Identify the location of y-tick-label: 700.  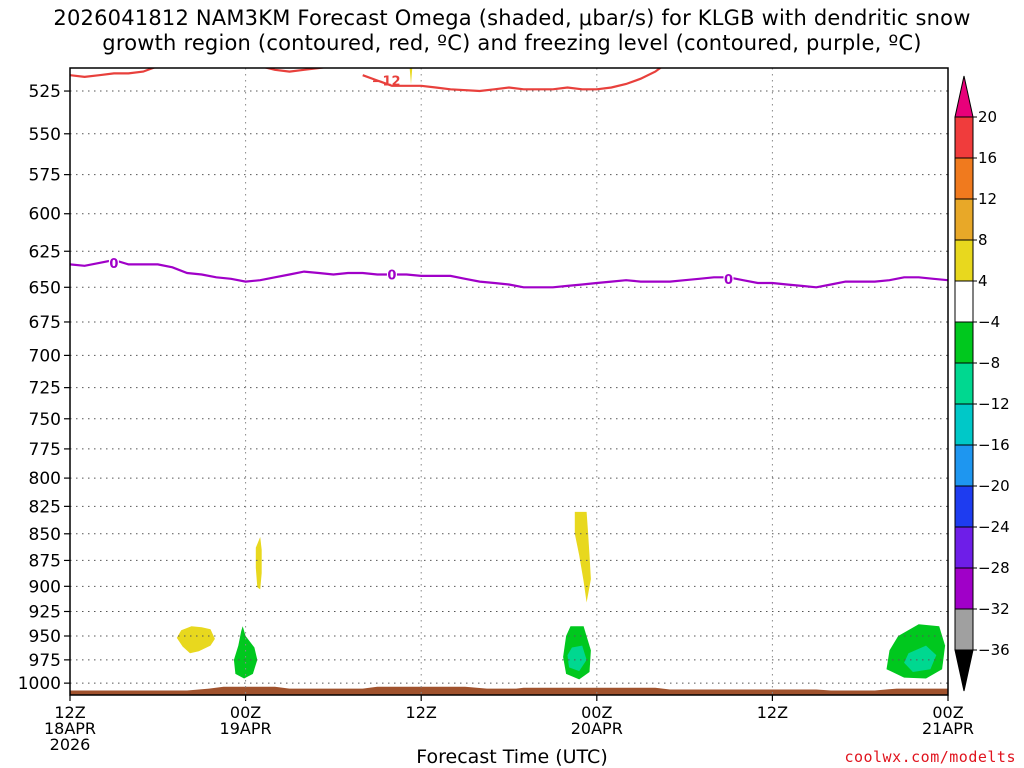
(45, 356).